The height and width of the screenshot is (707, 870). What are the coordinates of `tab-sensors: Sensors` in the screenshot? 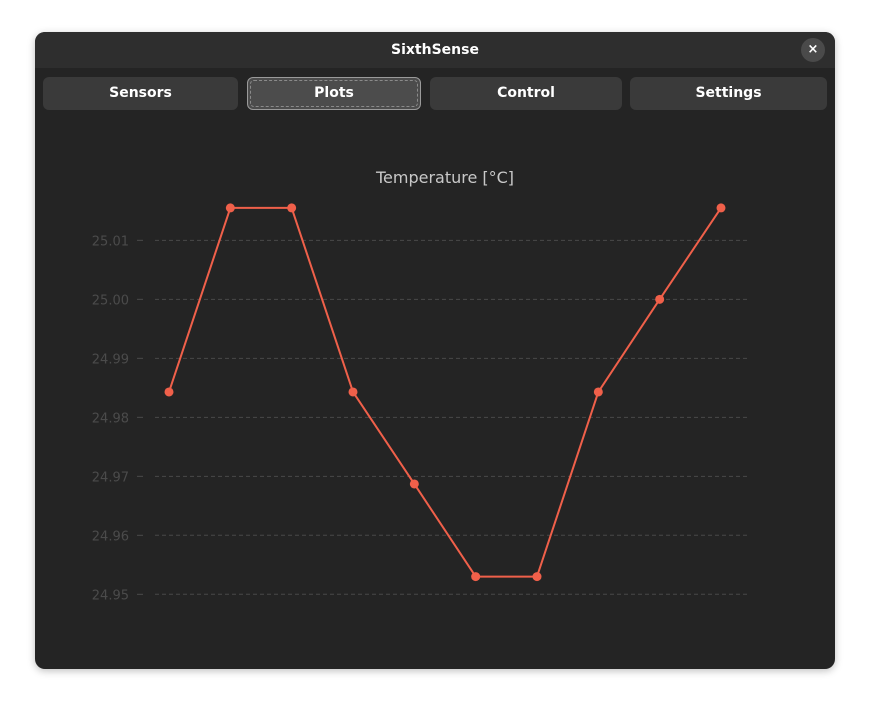 It's located at (140, 93).